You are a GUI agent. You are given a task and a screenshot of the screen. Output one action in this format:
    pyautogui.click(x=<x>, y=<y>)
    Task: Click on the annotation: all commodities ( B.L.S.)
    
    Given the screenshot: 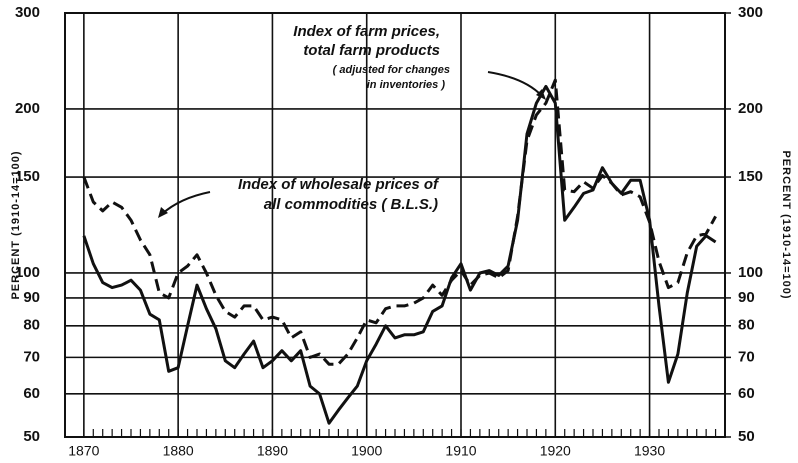 What is the action you would take?
    pyautogui.click(x=351, y=204)
    